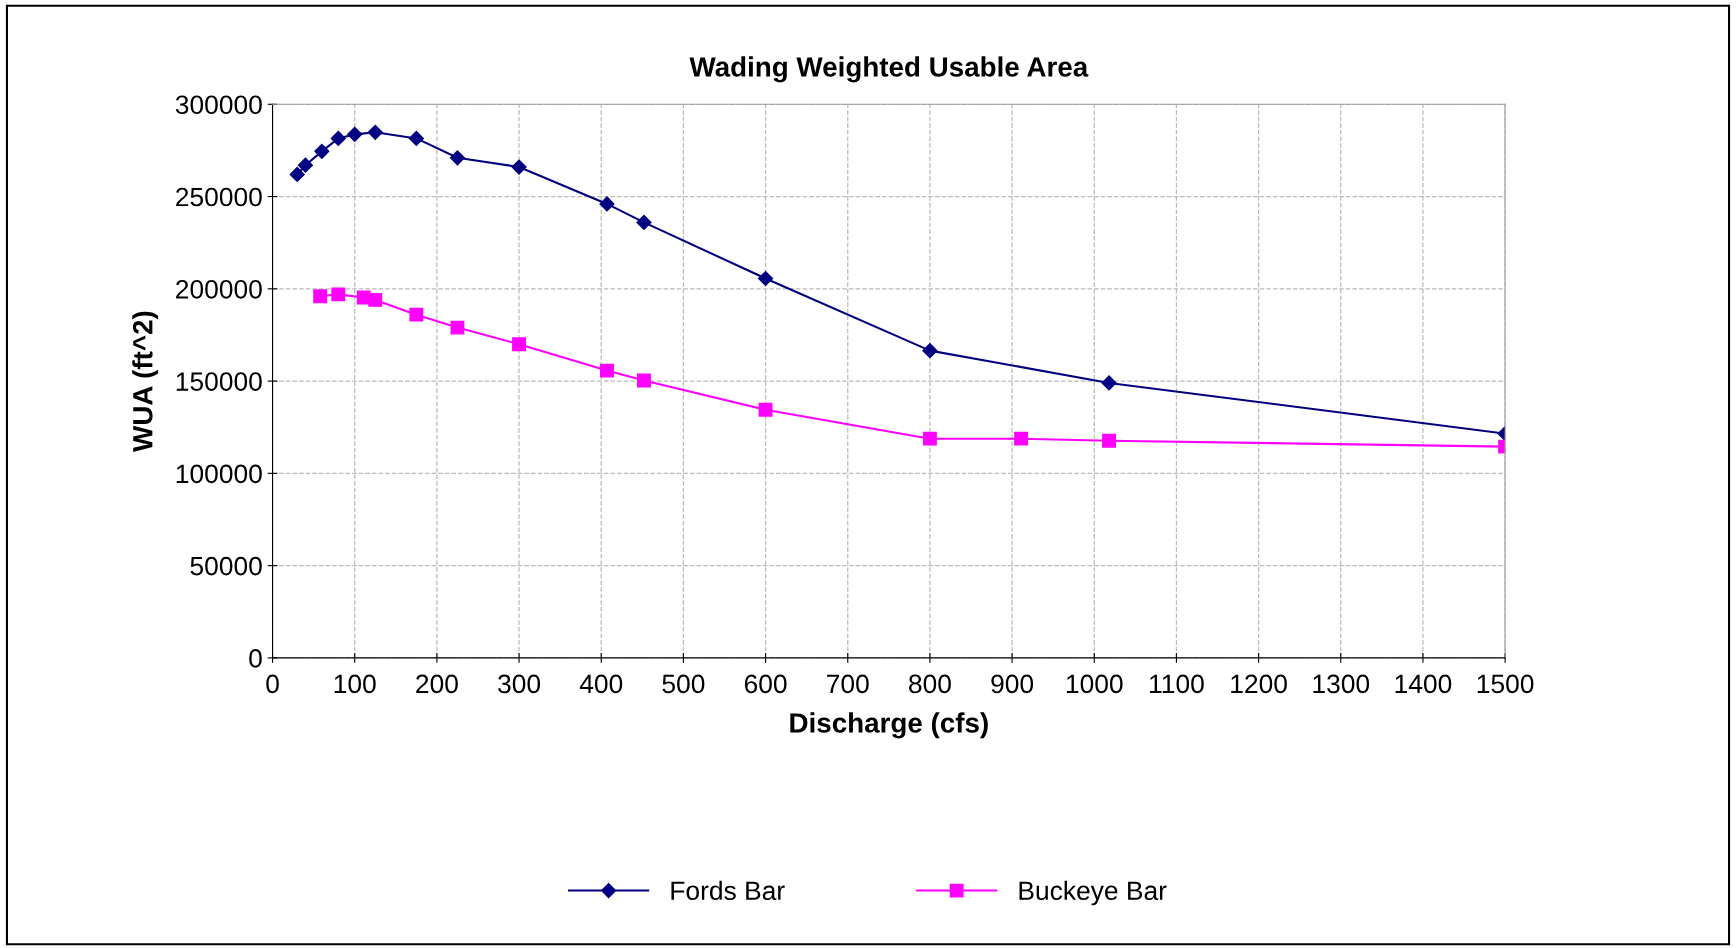 This screenshot has height=948, width=1736. Describe the element at coordinates (355, 684) in the screenshot. I see `x-tick-label: 100` at that location.